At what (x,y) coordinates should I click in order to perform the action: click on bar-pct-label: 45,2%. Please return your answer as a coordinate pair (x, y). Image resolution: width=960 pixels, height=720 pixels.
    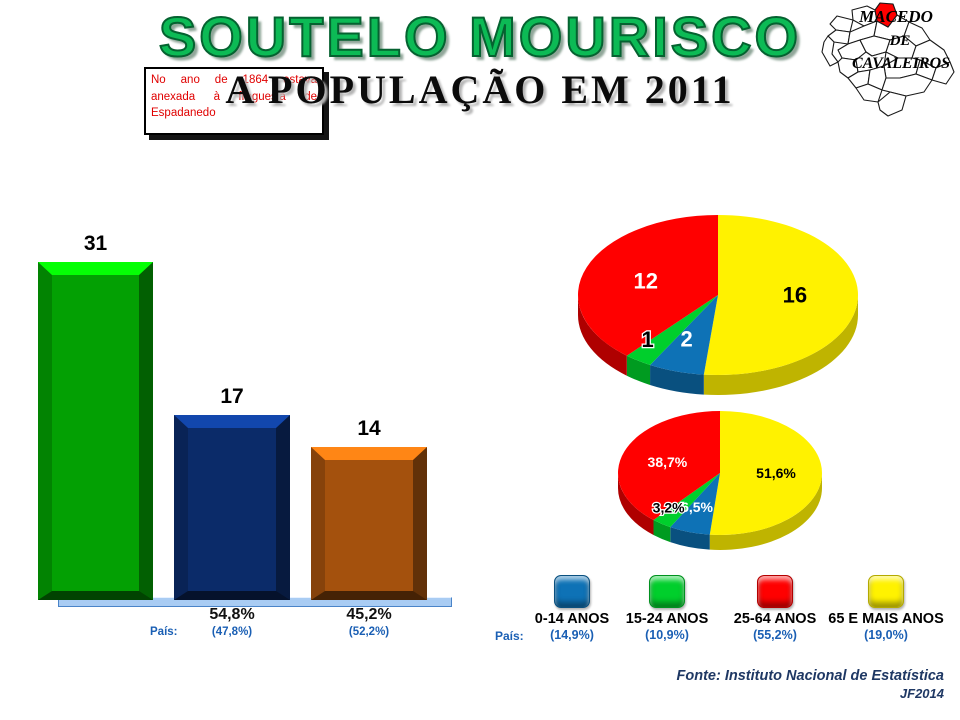
    Looking at the image, I should click on (369, 614).